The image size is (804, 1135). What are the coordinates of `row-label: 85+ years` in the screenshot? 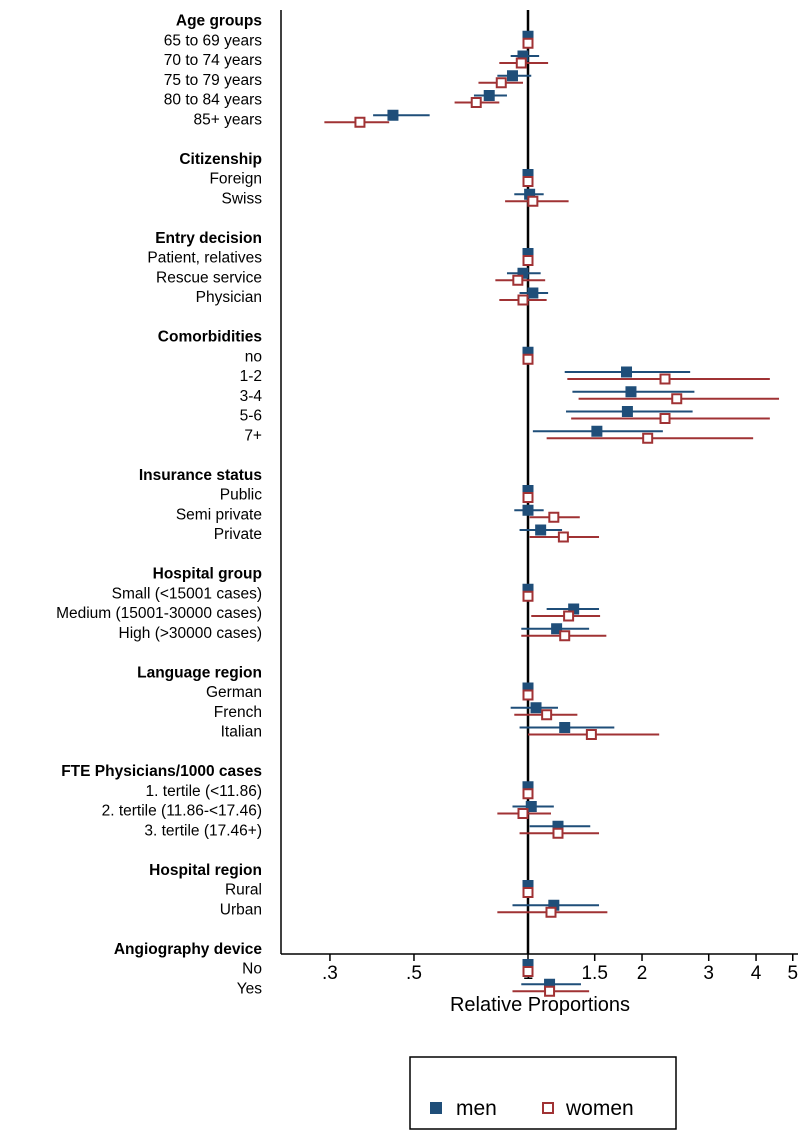 It's located at (227, 119).